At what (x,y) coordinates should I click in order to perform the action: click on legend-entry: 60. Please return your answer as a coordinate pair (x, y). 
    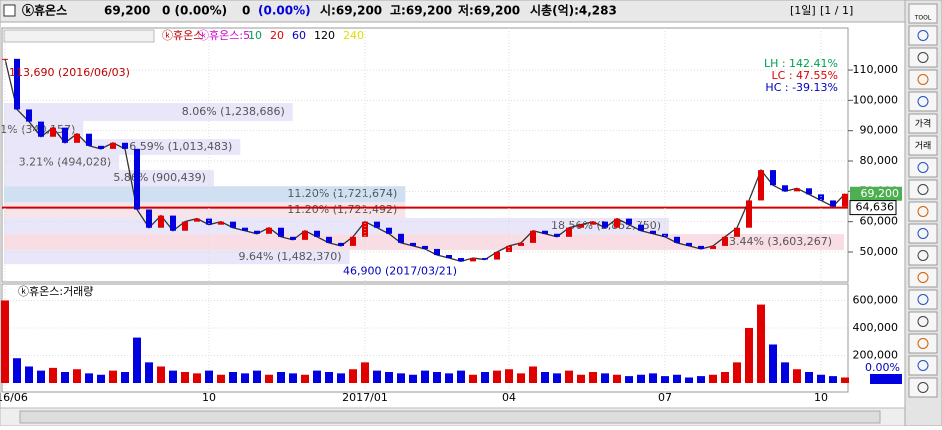
    Looking at the image, I should click on (299, 35).